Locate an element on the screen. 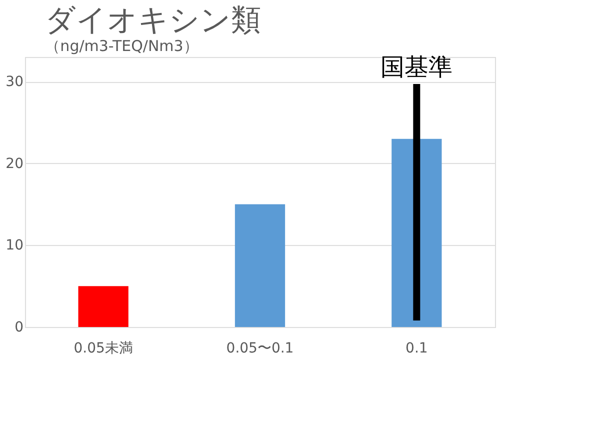 This screenshot has width=589, height=433. x-tick-label: 0.05〜0.1 is located at coordinates (260, 348).